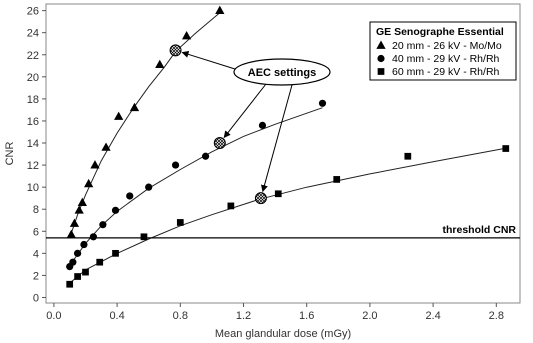  I want to click on y-tick-label: 0, so click(36, 298).